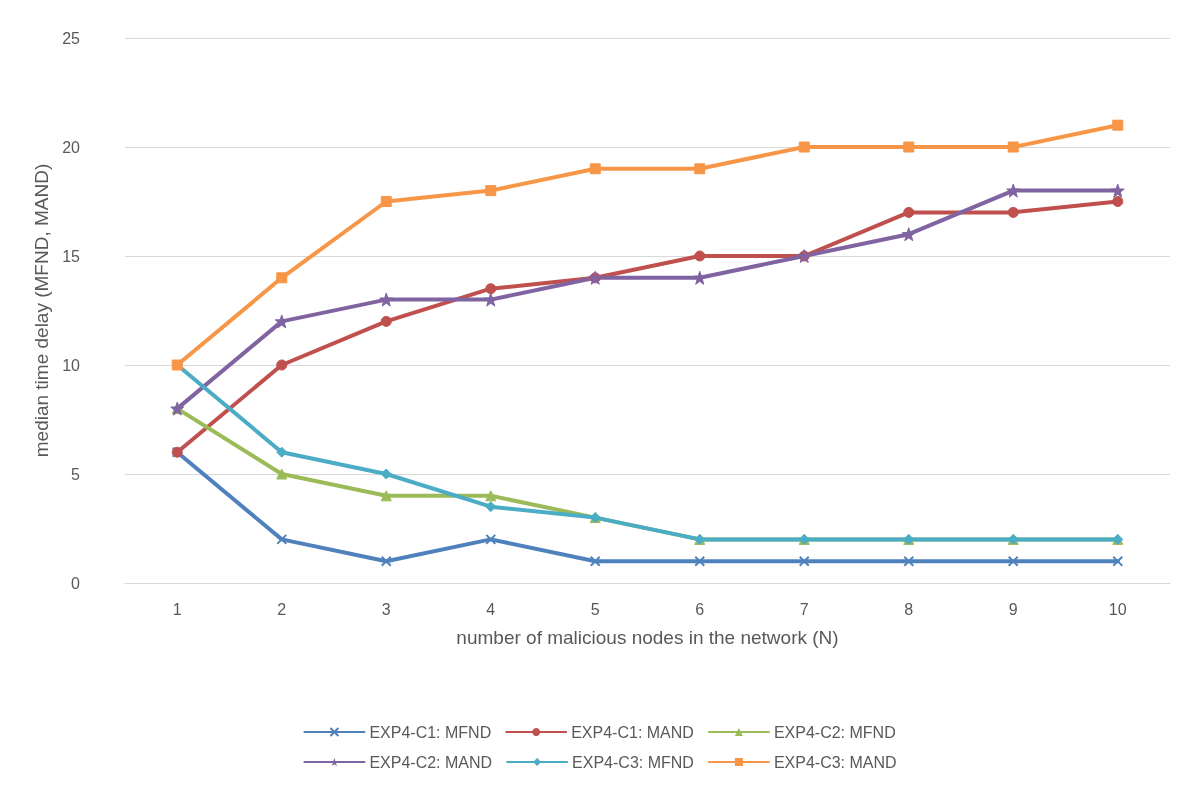  I want to click on x-tick-label: 3, so click(386, 609).